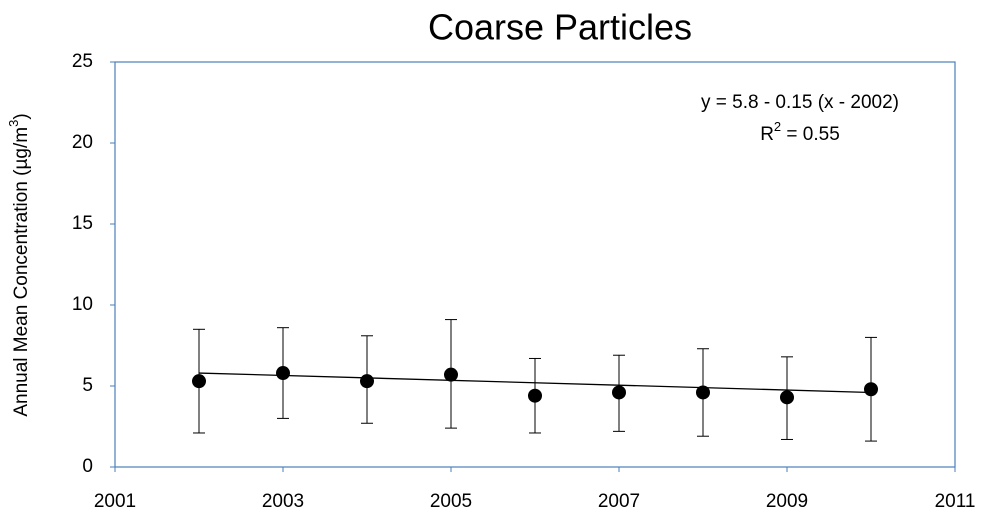 This screenshot has width=993, height=516. I want to click on y-tick-label: 15, so click(82, 223).